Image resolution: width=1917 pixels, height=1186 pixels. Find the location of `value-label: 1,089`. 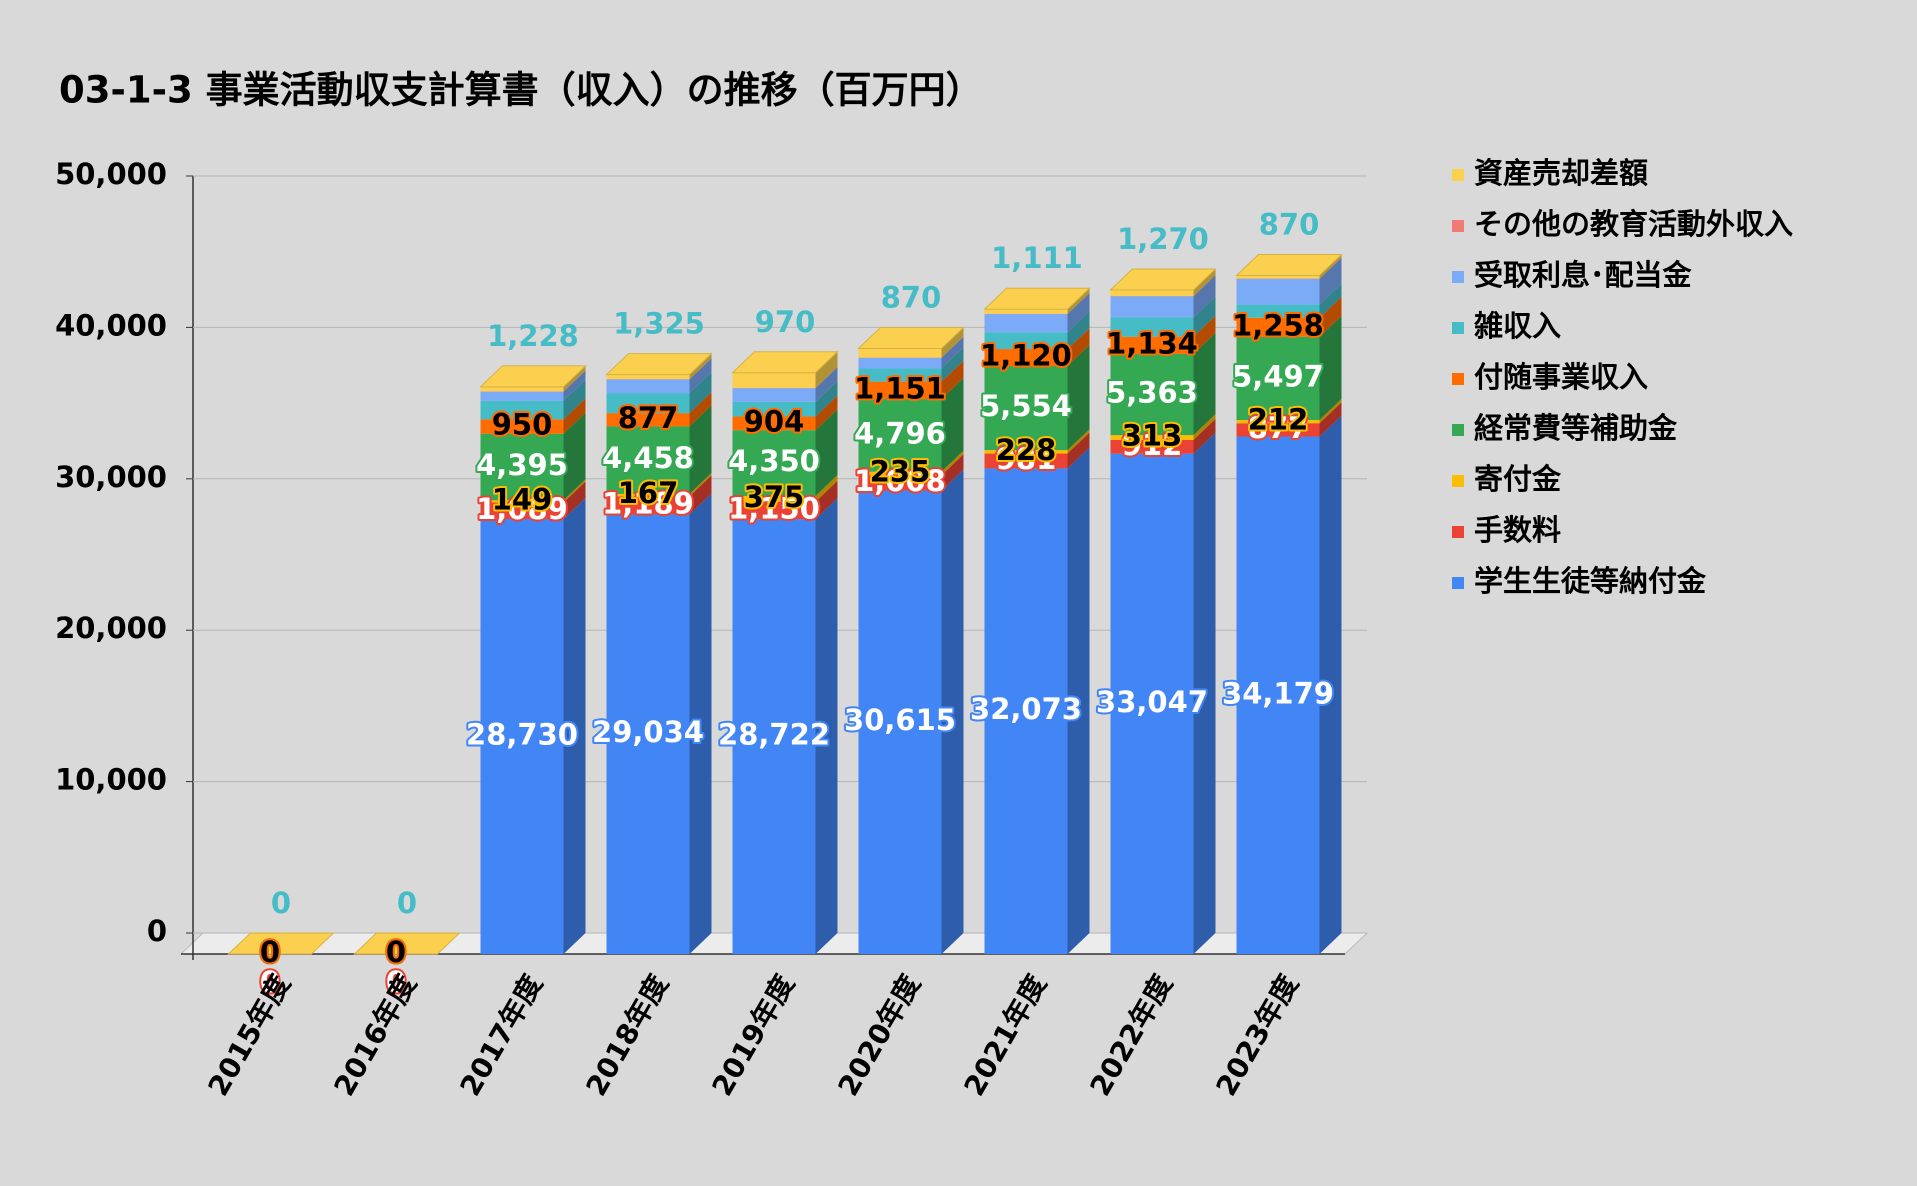

value-label: 1,089 is located at coordinates (522, 509).